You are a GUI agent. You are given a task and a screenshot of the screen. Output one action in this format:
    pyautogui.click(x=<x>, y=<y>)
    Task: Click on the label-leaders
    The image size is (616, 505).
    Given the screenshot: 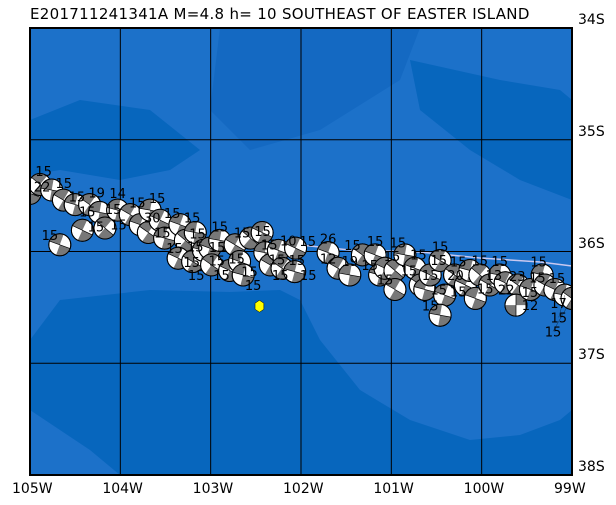 What is the action you would take?
    pyautogui.click(x=562, y=313)
    